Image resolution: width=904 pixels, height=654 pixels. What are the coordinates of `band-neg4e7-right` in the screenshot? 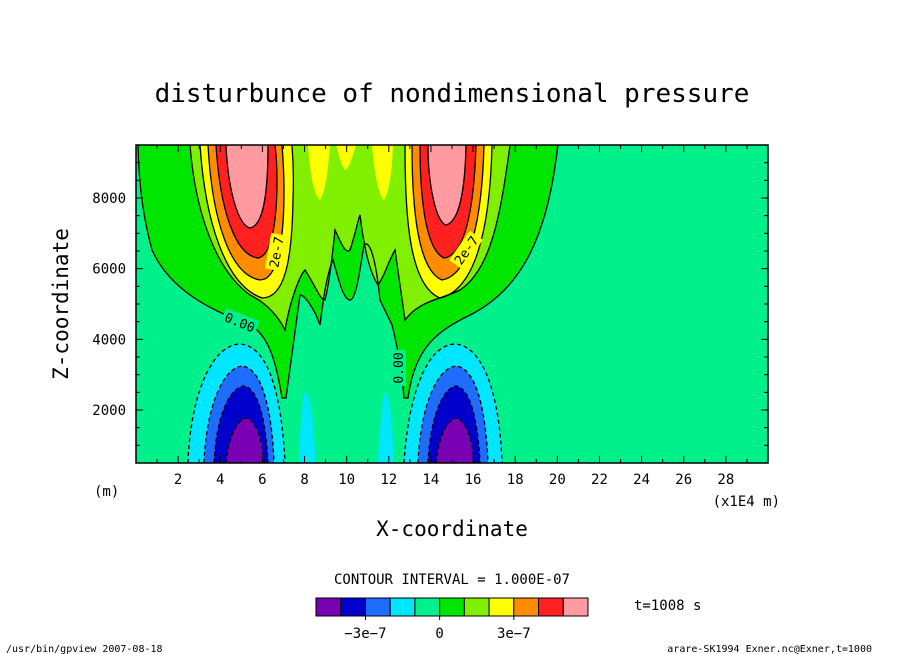 It's located at (455, 440).